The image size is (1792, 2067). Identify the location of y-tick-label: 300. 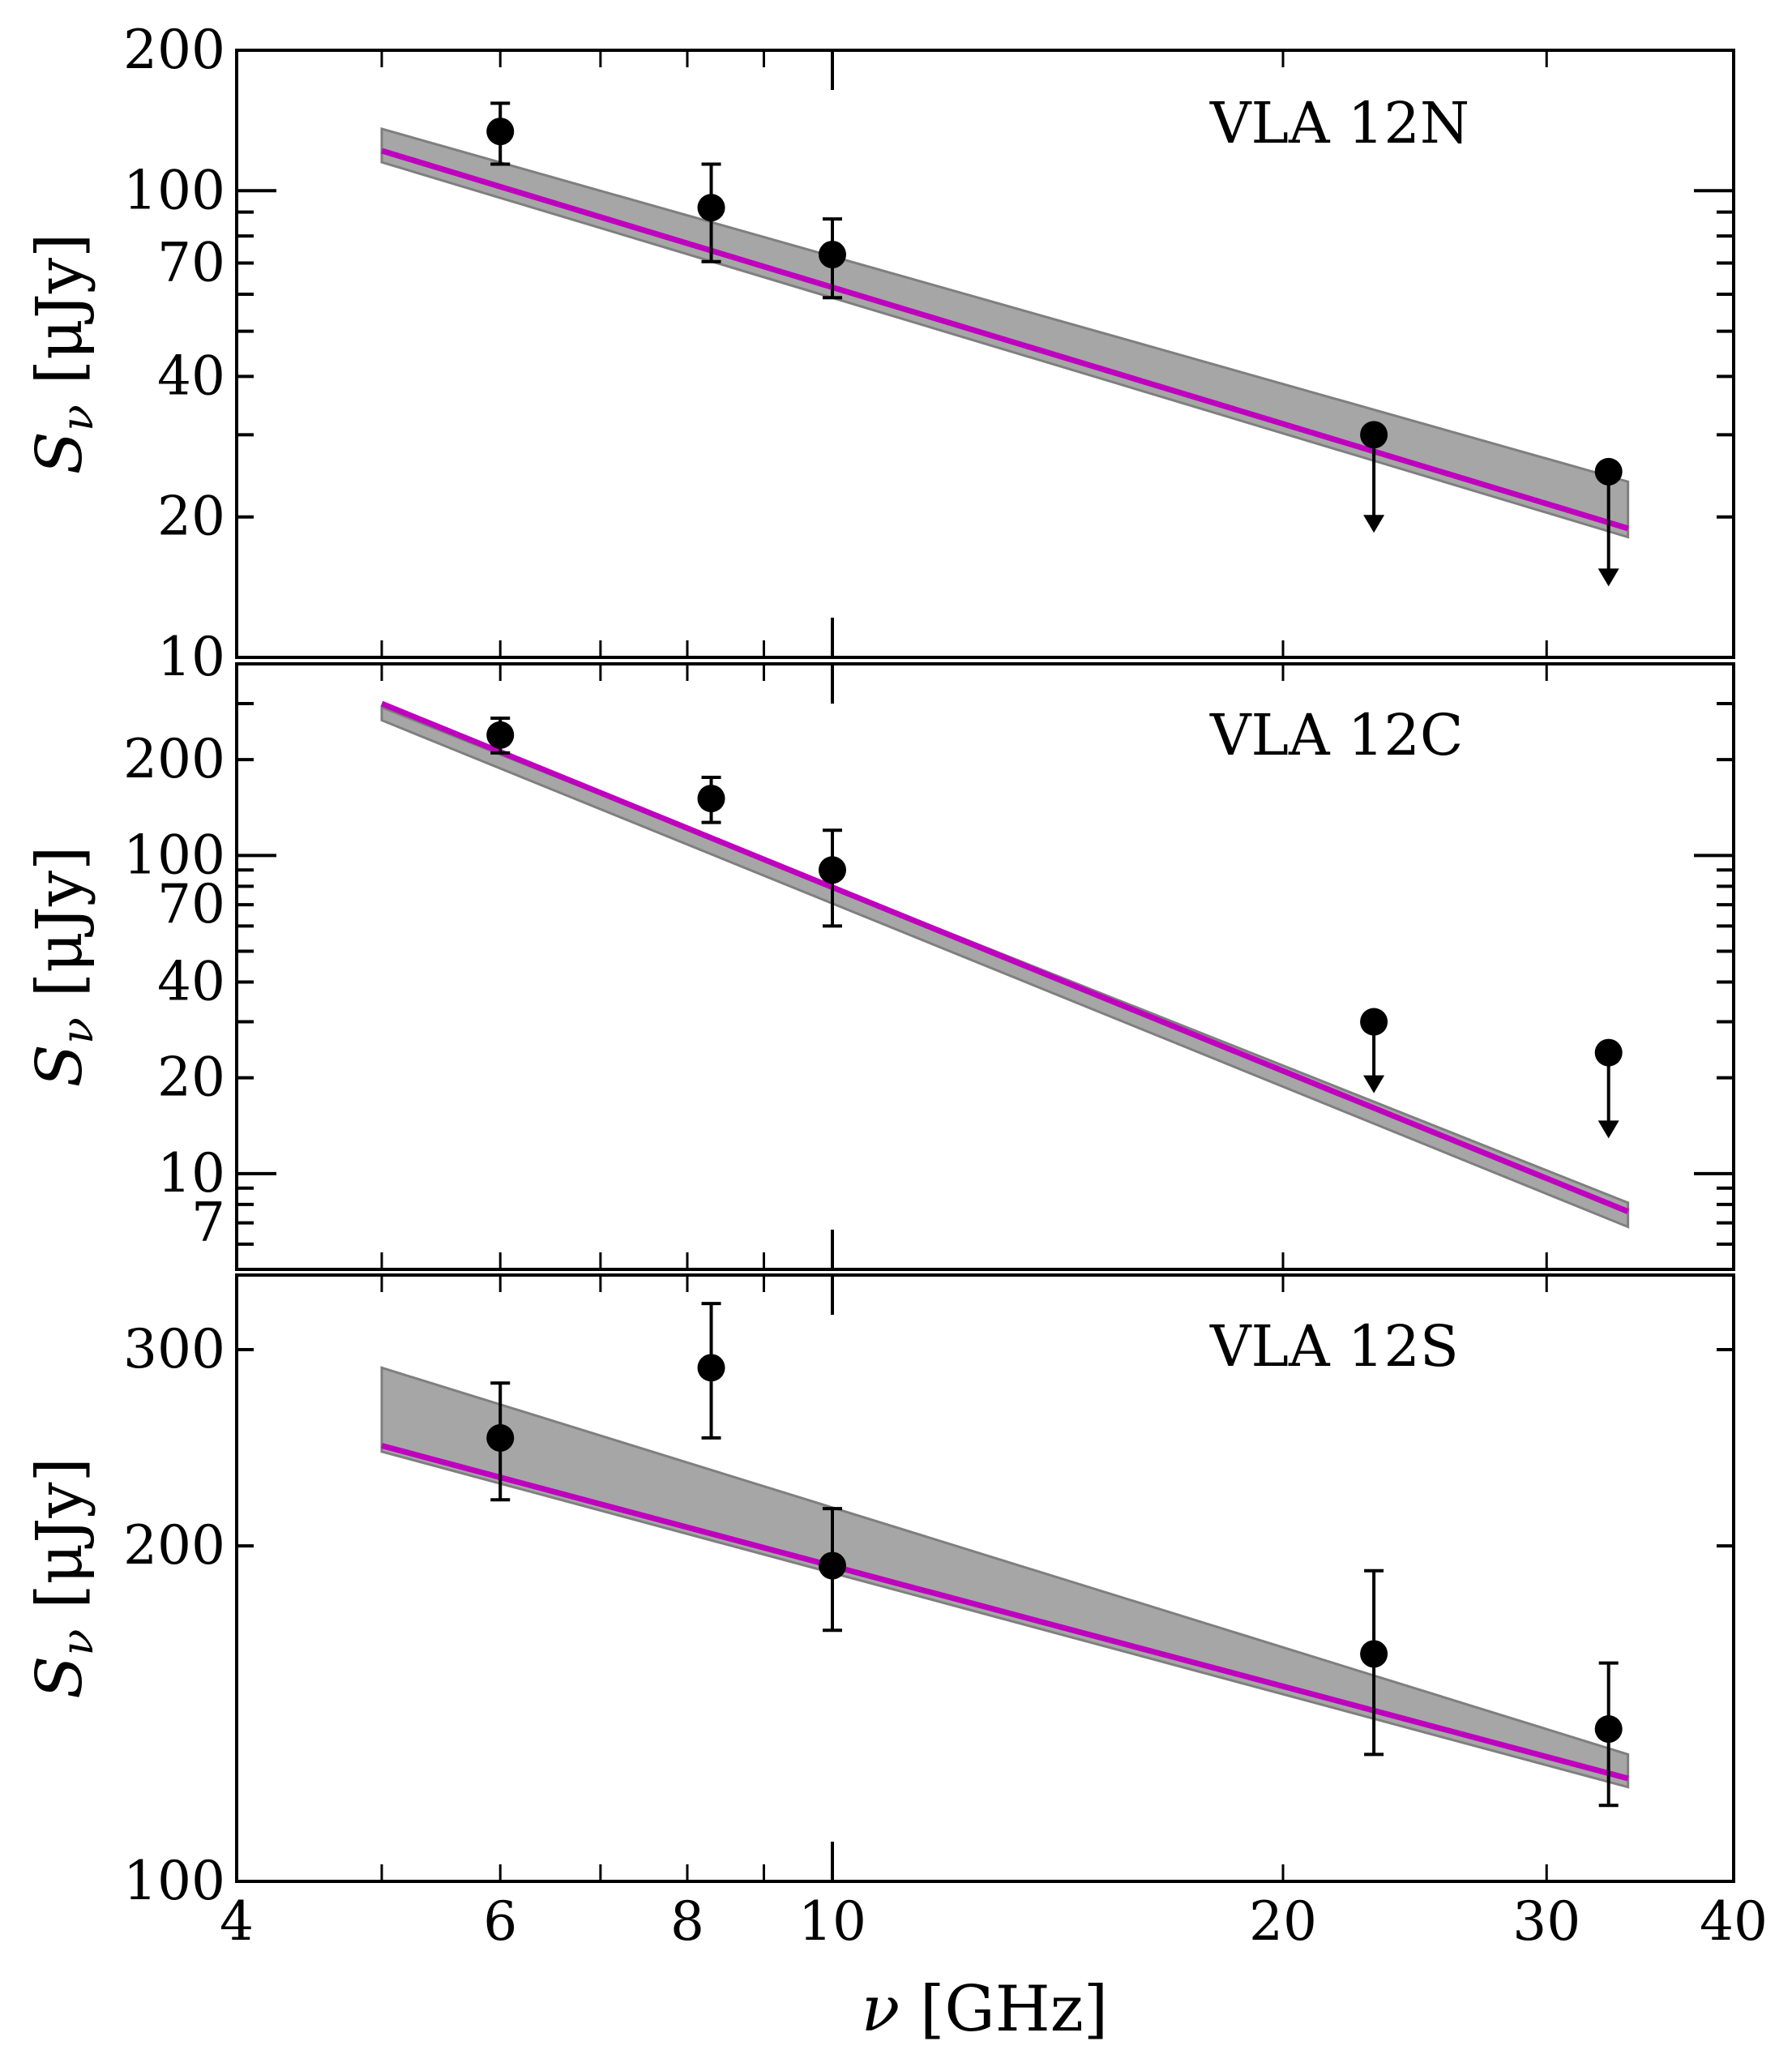
(174, 1349).